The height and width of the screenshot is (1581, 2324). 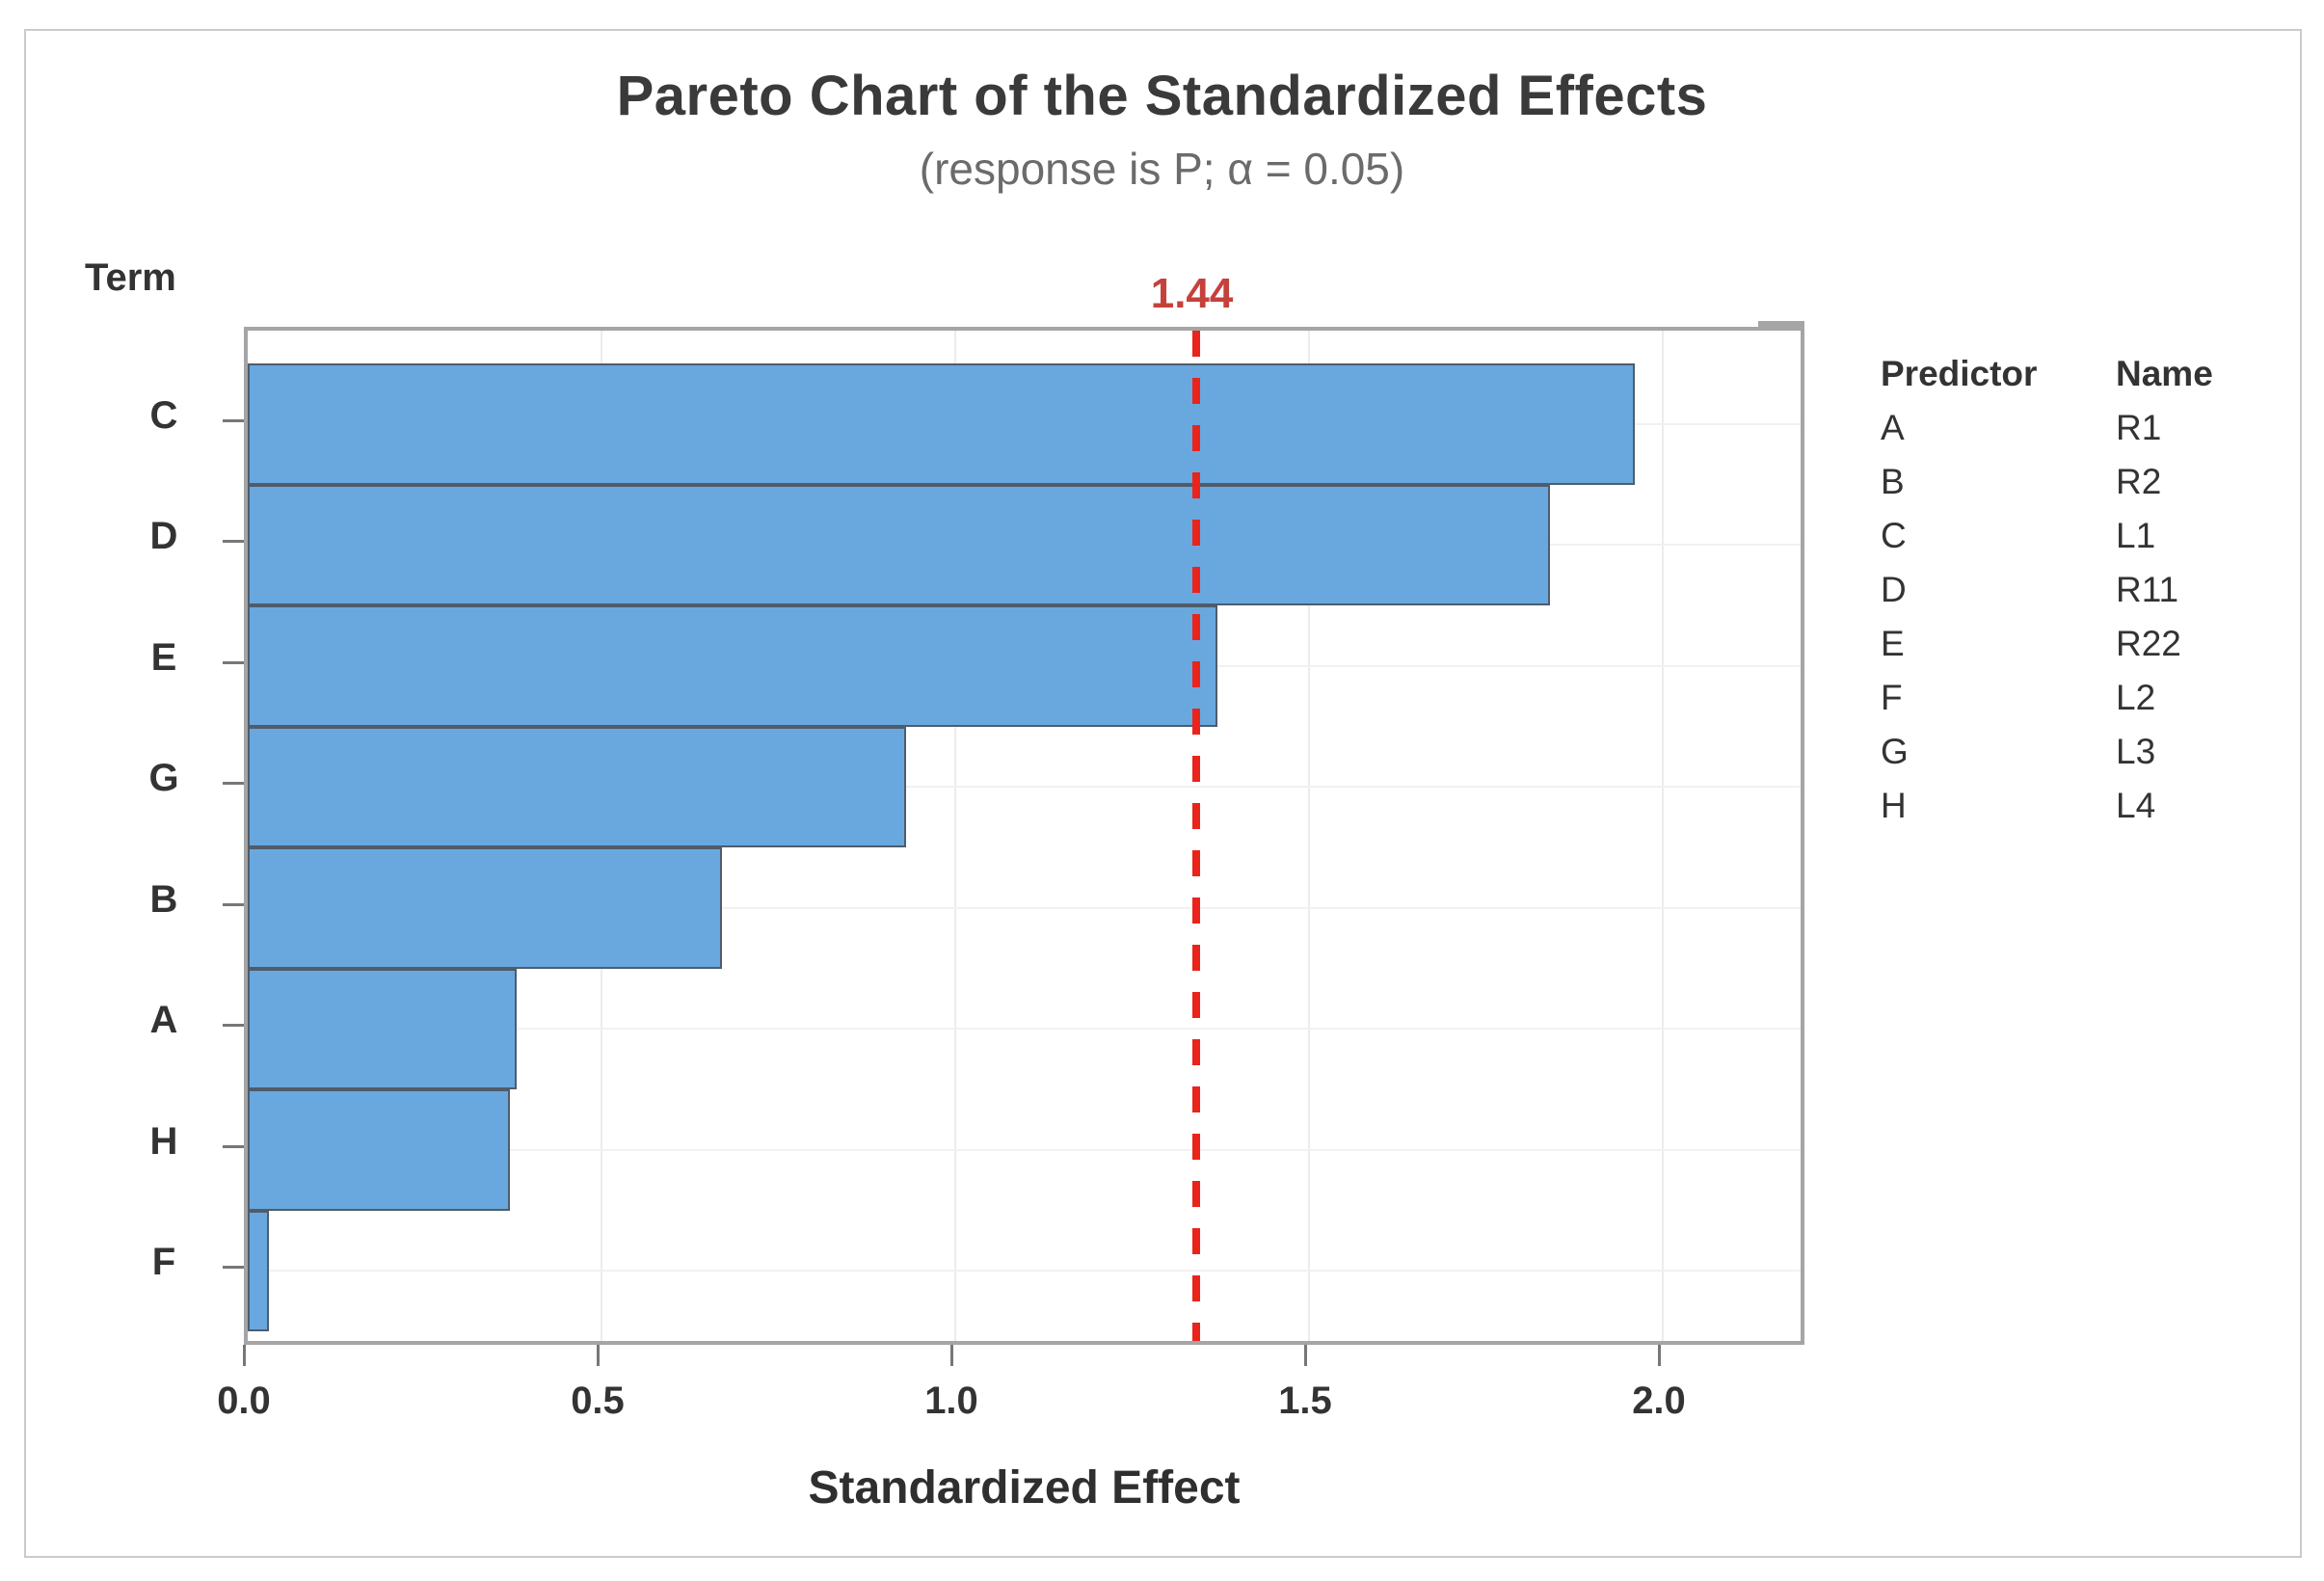 I want to click on legend-name-A: R1, so click(x=2139, y=427).